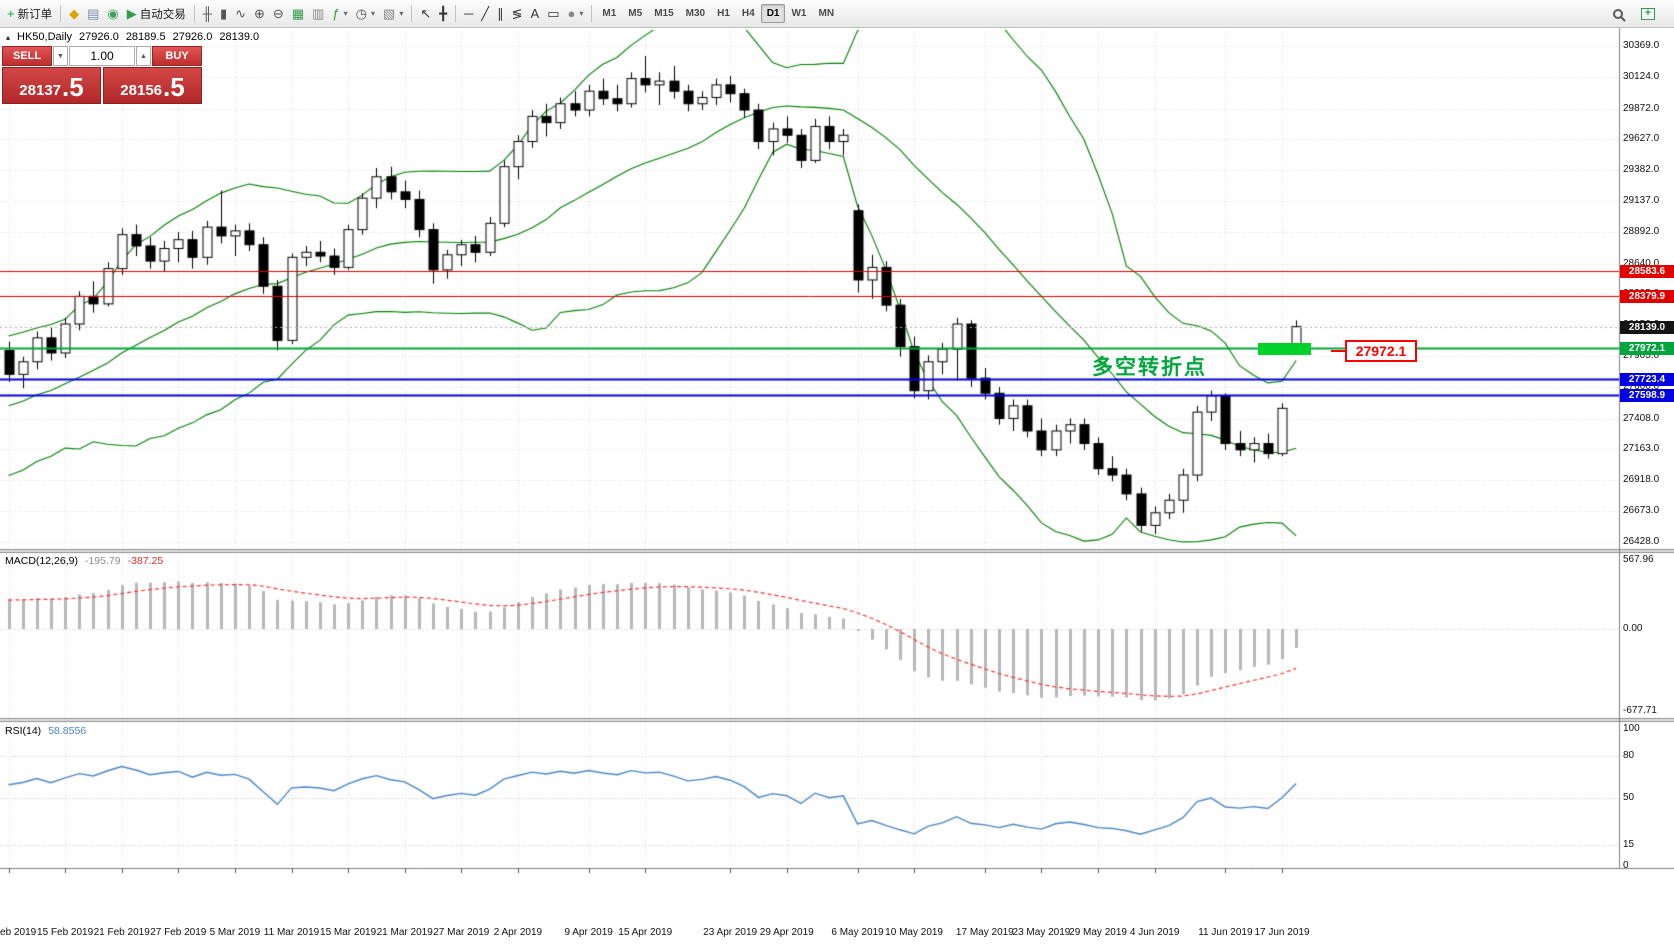 The image size is (1674, 952). Describe the element at coordinates (162, 14) in the screenshot. I see `auto-trading-button-label: 自动交易` at that location.